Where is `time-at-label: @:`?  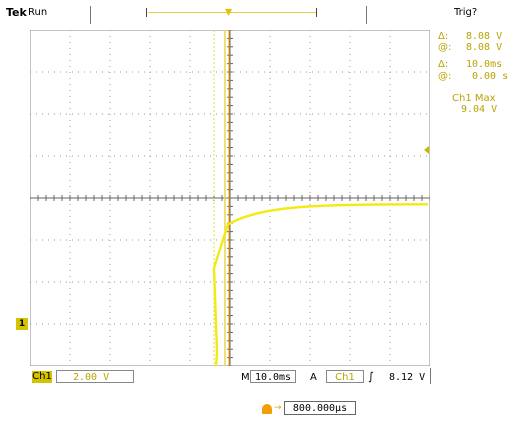
time-at-label: @: is located at coordinates (445, 76).